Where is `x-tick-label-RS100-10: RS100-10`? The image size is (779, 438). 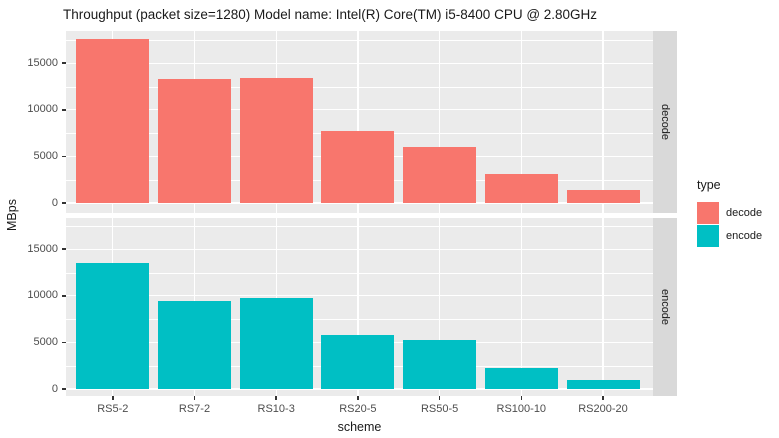 x-tick-label-RS100-10: RS100-10 is located at coordinates (521, 409).